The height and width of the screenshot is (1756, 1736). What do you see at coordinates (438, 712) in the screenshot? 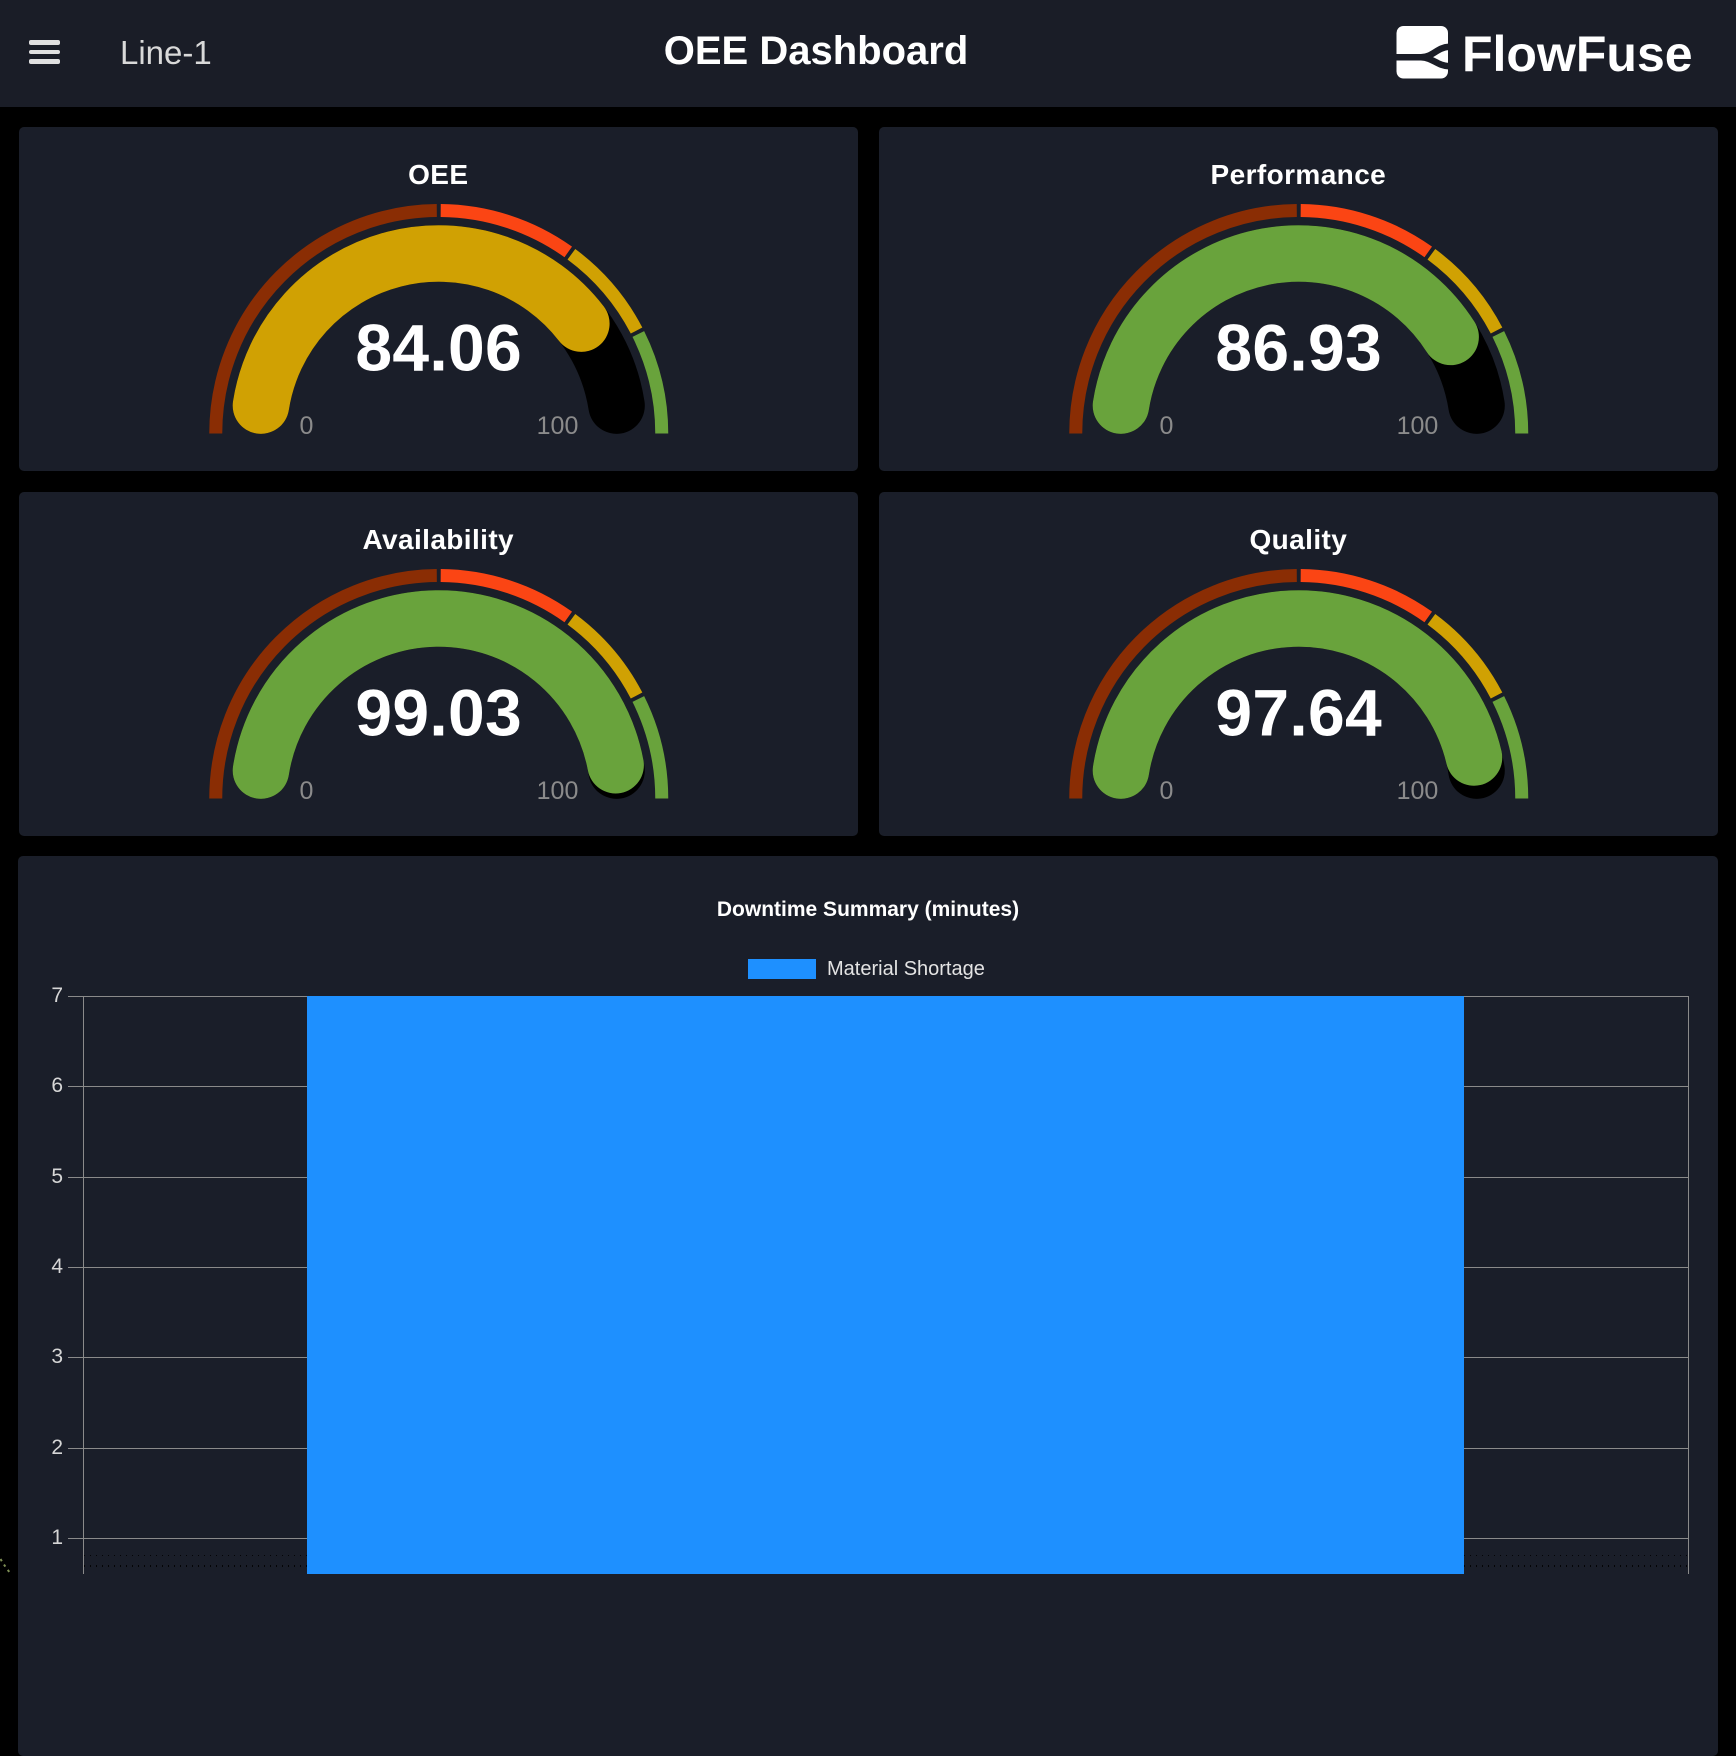
I see `svg-text: 99.03` at bounding box center [438, 712].